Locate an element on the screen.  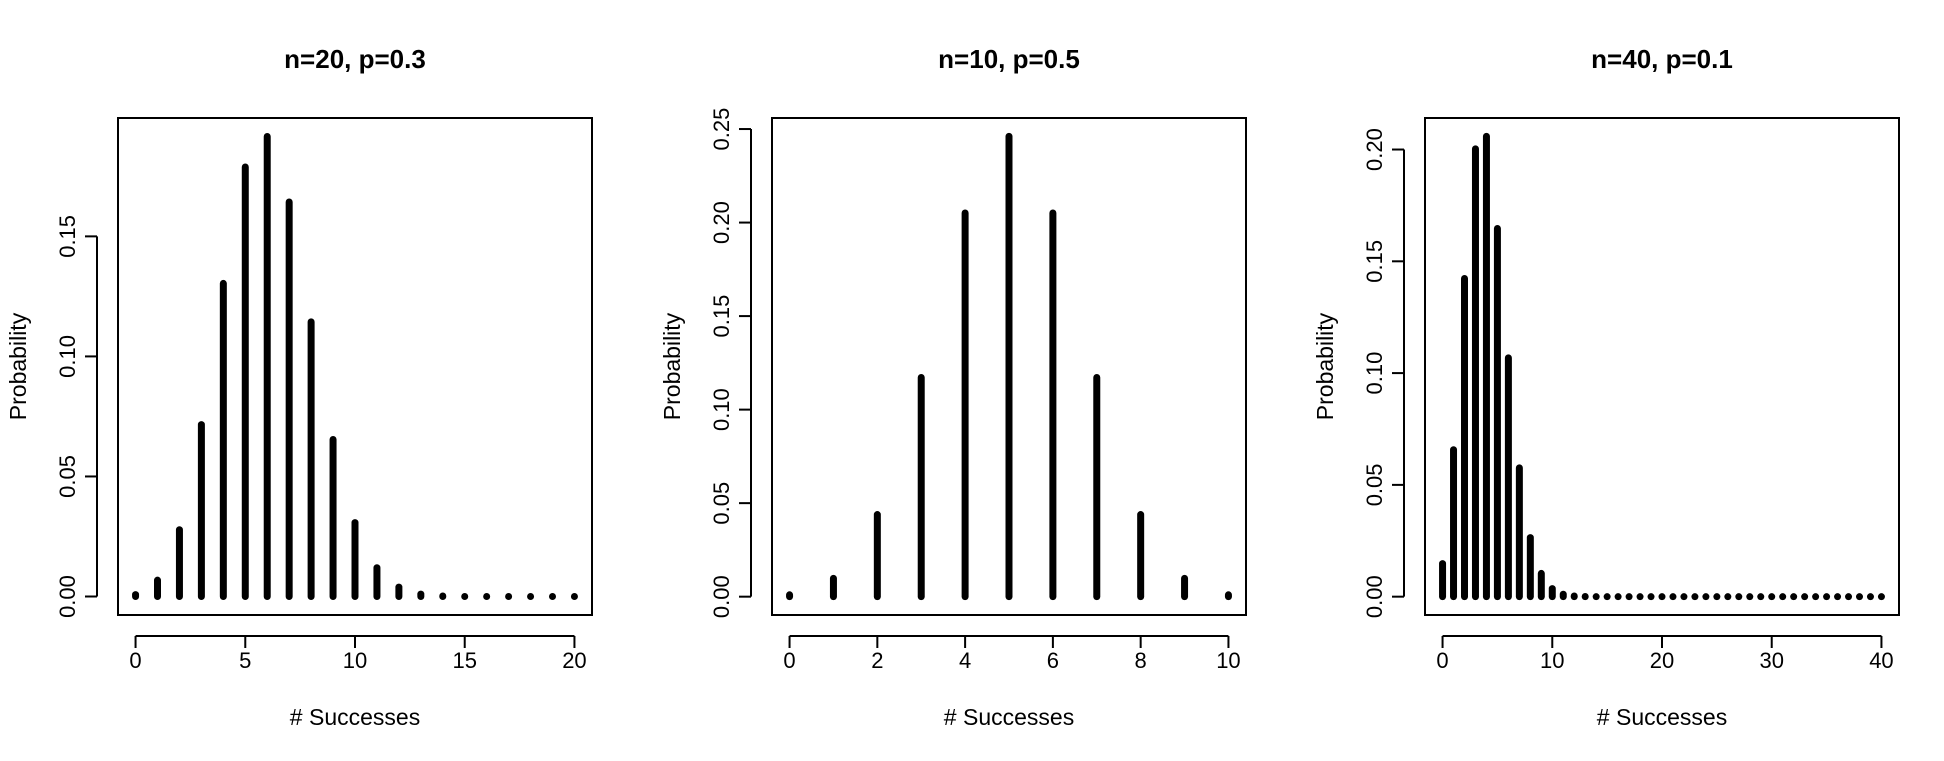
x-axis: 0 5 10 15 20 is located at coordinates (358, 654).